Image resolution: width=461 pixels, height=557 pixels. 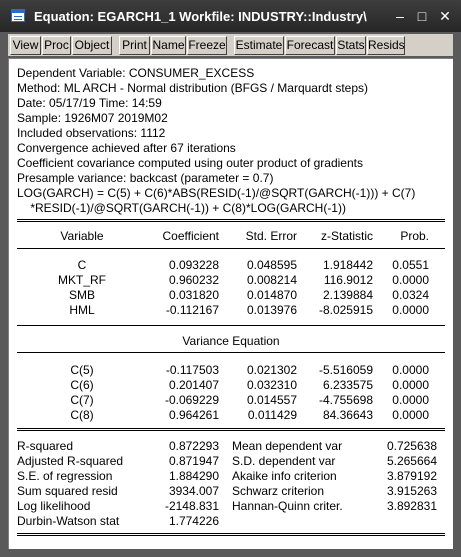 What do you see at coordinates (347, 385) in the screenshot?
I see `row-z-statistic: 6.233575` at bounding box center [347, 385].